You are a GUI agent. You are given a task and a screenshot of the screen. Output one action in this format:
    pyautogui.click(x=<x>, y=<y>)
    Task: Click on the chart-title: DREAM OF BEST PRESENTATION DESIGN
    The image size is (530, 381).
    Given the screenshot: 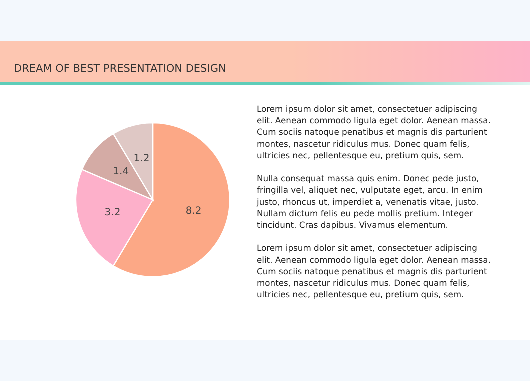 What is the action you would take?
    pyautogui.click(x=120, y=69)
    